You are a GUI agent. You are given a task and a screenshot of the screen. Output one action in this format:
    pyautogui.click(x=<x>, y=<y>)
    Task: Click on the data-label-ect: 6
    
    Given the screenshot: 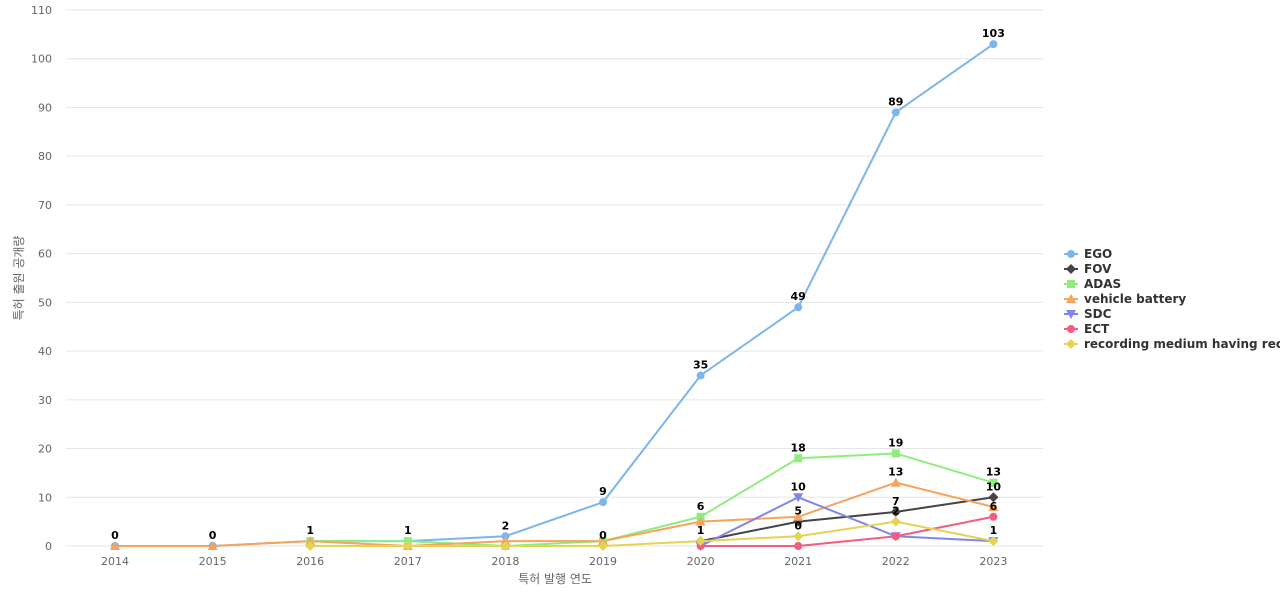 What is the action you would take?
    pyautogui.click(x=994, y=506)
    